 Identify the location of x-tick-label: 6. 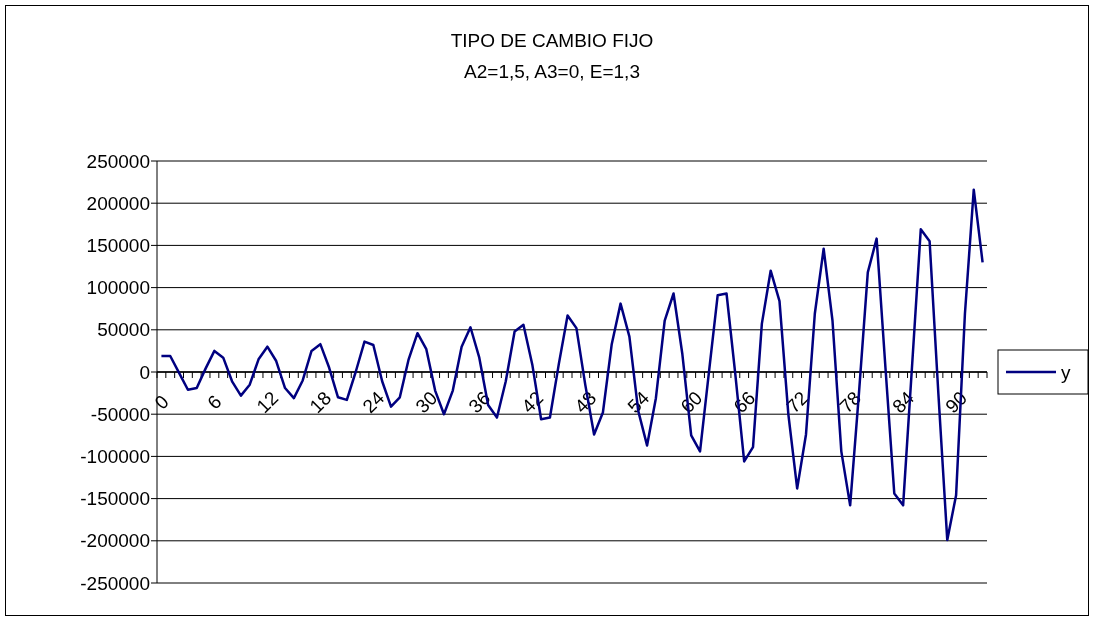
(214, 402).